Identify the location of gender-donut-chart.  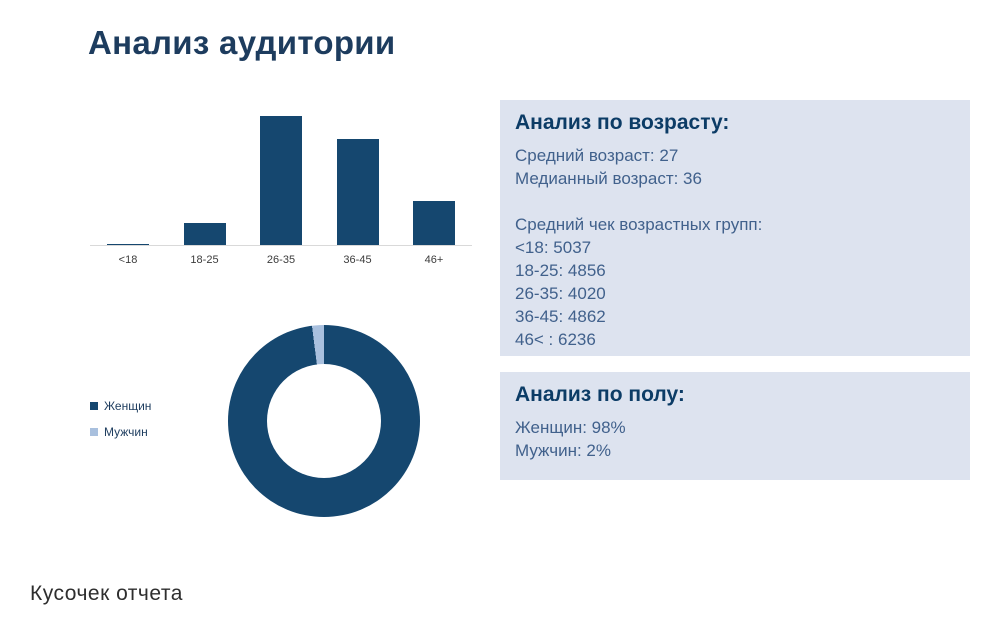
(324, 421).